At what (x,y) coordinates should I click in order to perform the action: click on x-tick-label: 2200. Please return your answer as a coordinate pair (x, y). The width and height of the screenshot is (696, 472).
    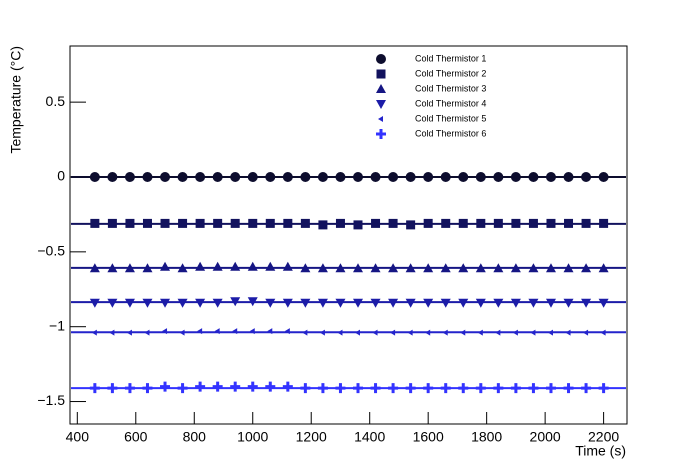
    Looking at the image, I should click on (603, 437).